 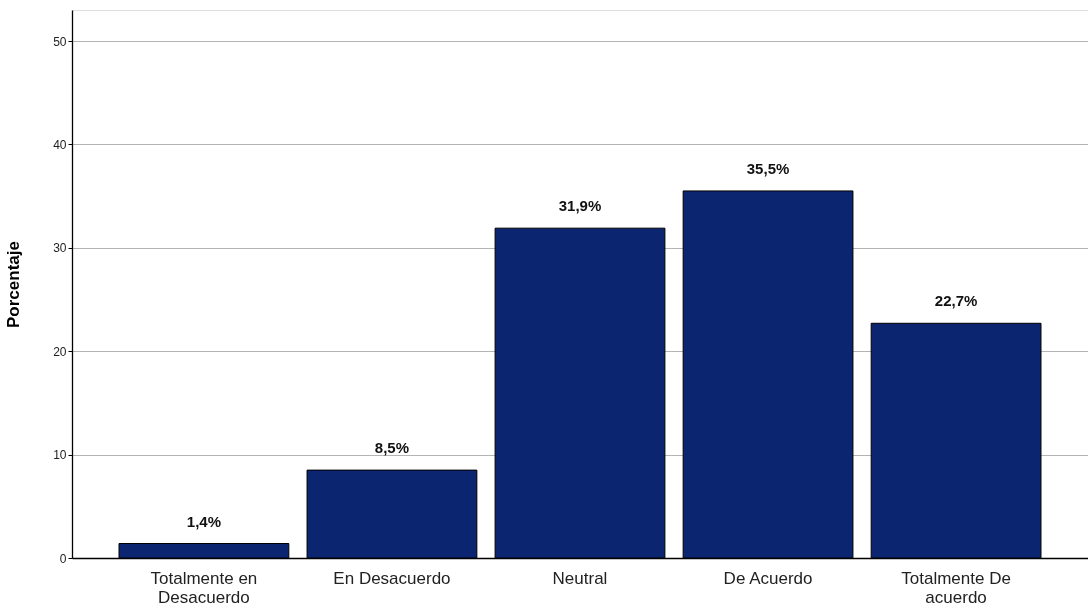 What do you see at coordinates (768, 168) in the screenshot?
I see `data-label: 35,5%` at bounding box center [768, 168].